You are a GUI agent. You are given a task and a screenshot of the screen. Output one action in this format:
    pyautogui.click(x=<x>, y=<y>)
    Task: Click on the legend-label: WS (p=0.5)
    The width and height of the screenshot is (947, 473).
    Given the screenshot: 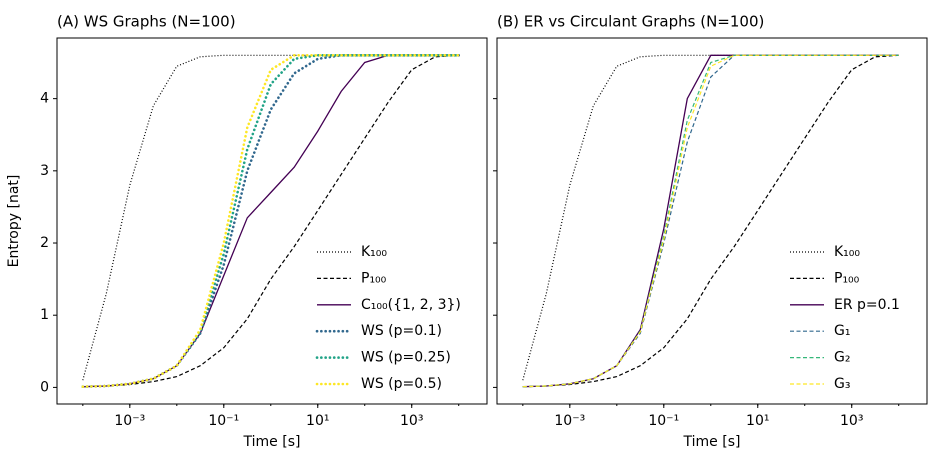 What is the action you would take?
    pyautogui.click(x=401, y=384)
    